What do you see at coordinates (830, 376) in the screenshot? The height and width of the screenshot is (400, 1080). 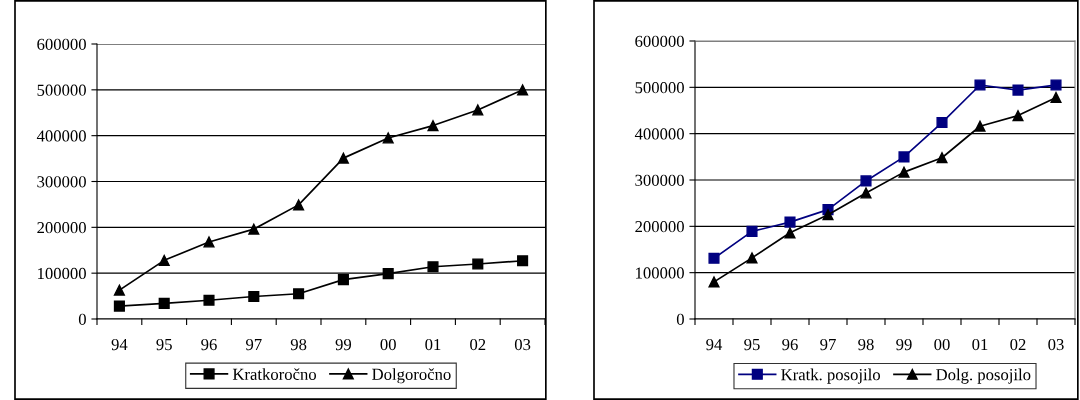 I see `legend-label: Kratk. posojilo` at bounding box center [830, 376].